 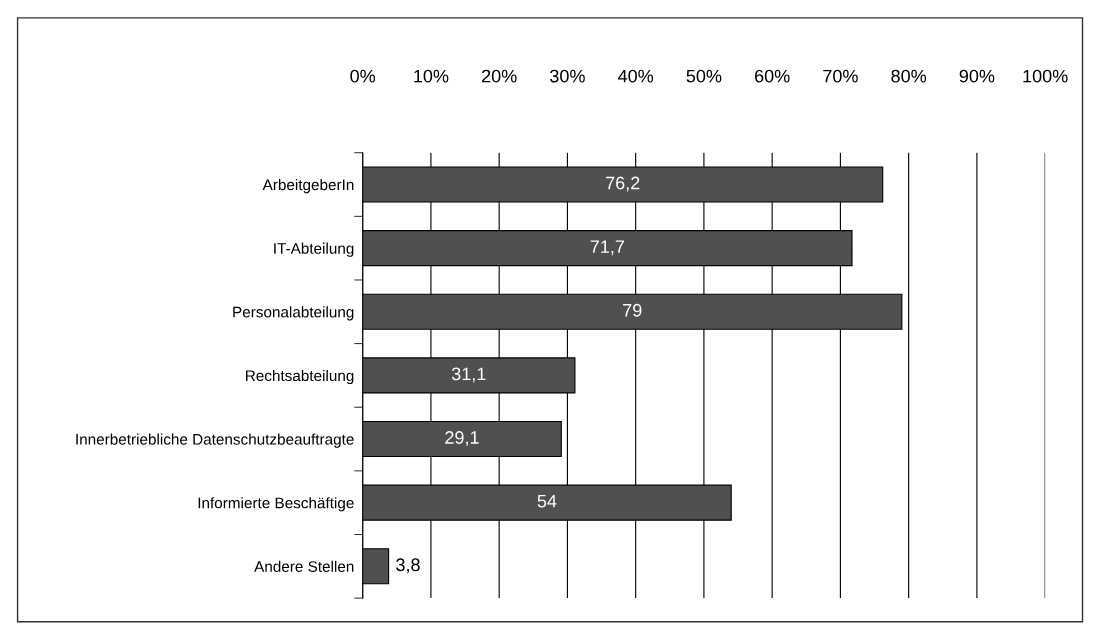 What do you see at coordinates (293, 313) in the screenshot?
I see `y-tick-label: Personalabteilung` at bounding box center [293, 313].